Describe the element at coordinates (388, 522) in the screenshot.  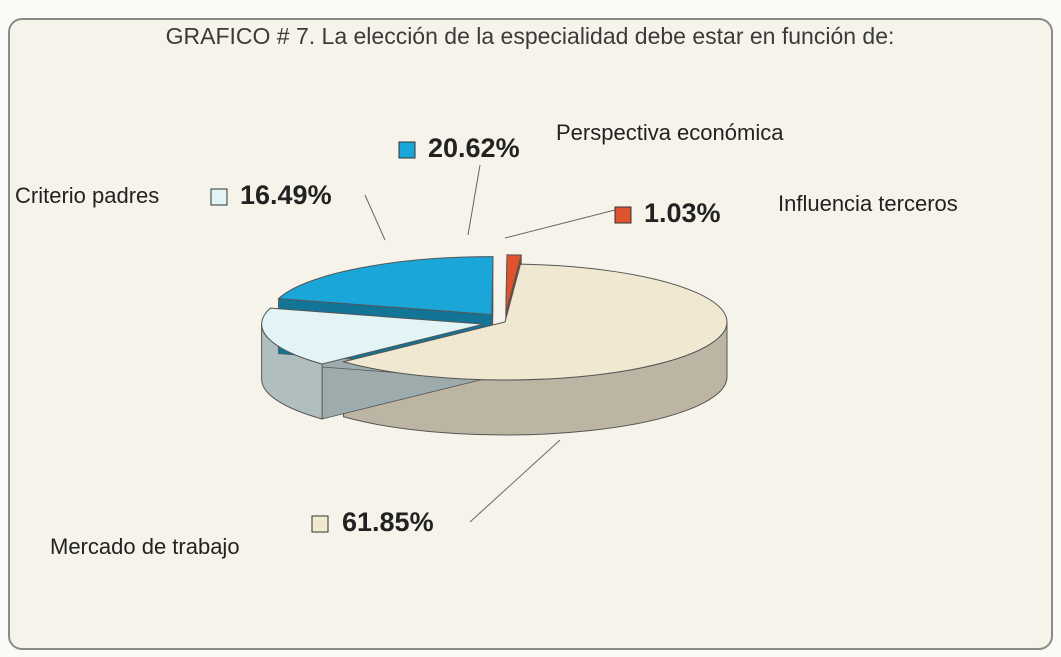
I see `value-label: 61.85%` at that location.